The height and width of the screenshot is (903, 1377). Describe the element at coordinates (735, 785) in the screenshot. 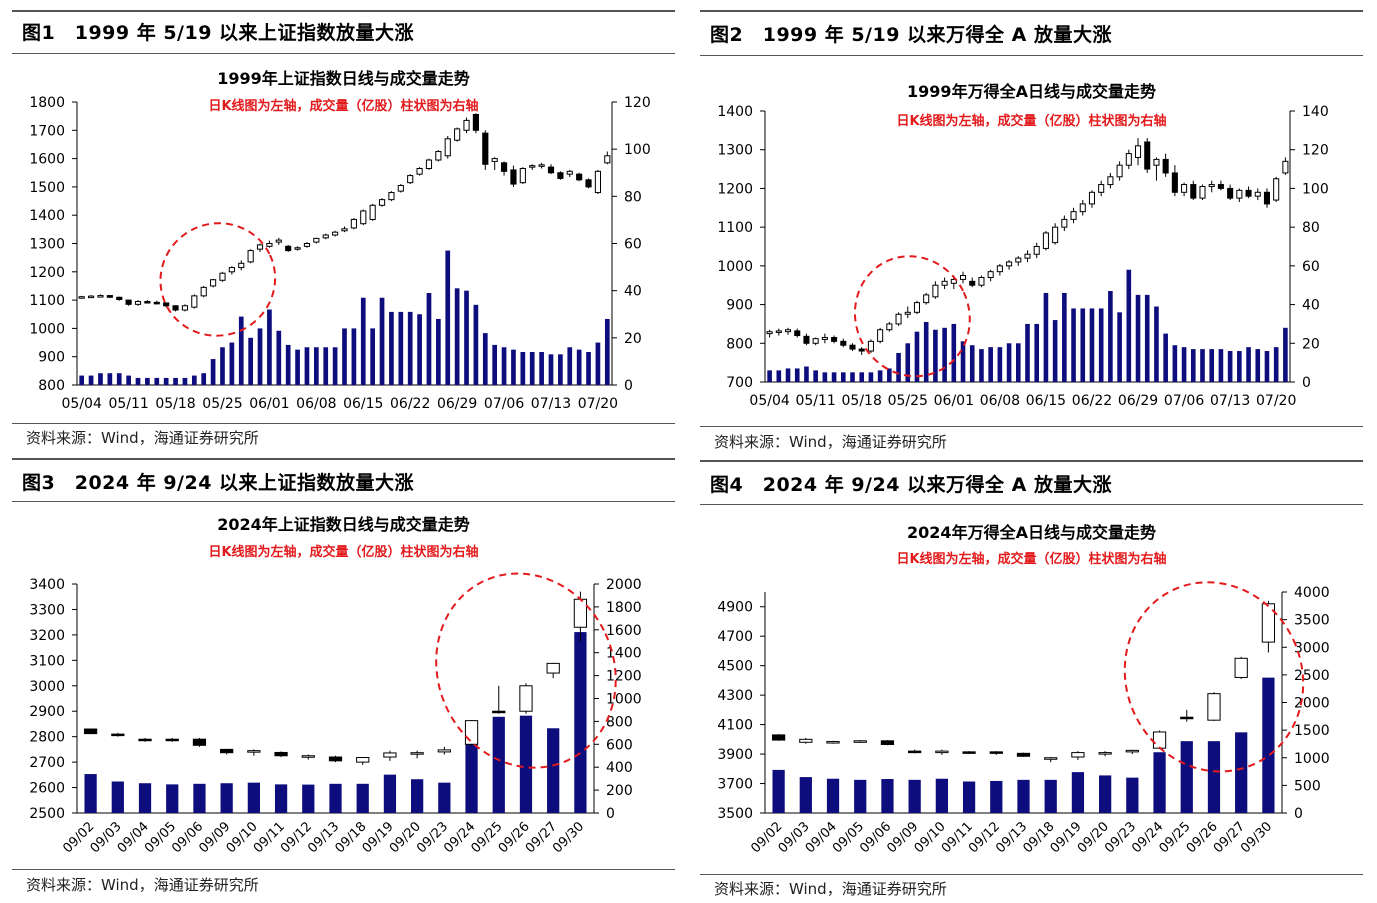

I see `left-tick-label: 3700` at that location.